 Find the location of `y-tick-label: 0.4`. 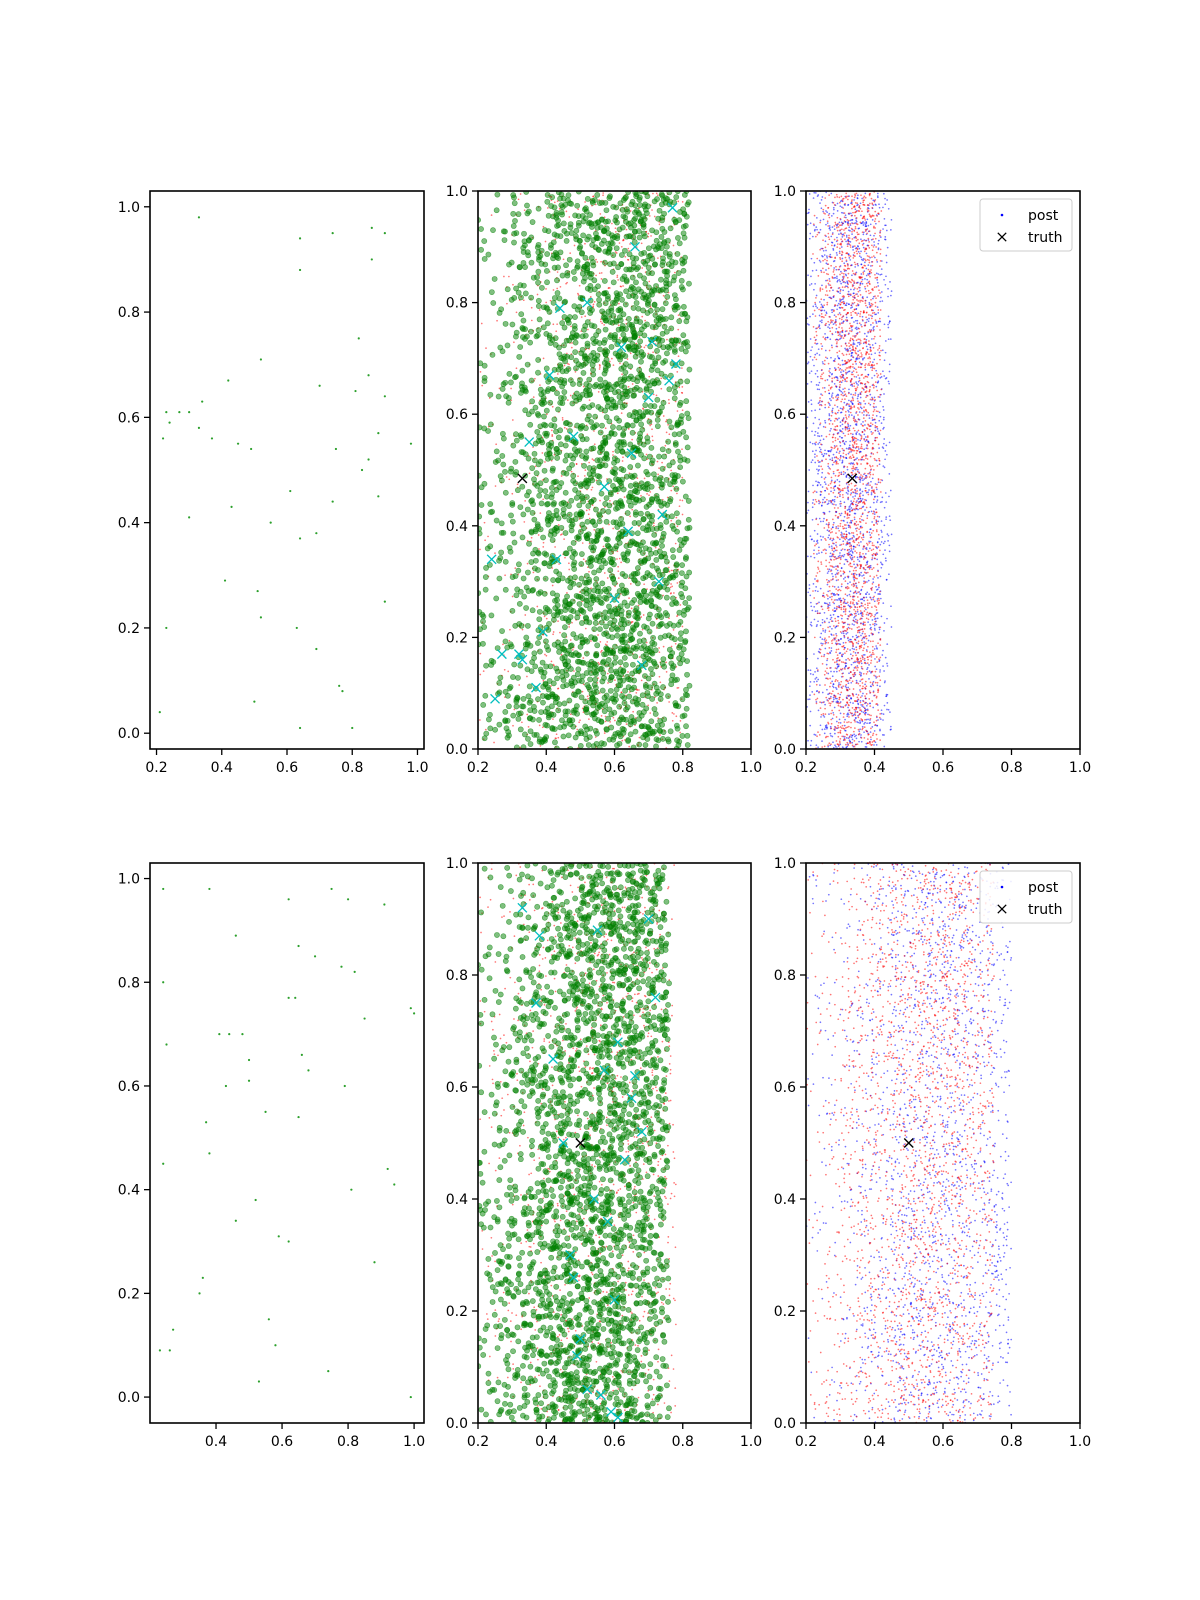

y-tick-label: 0.4 is located at coordinates (129, 524).